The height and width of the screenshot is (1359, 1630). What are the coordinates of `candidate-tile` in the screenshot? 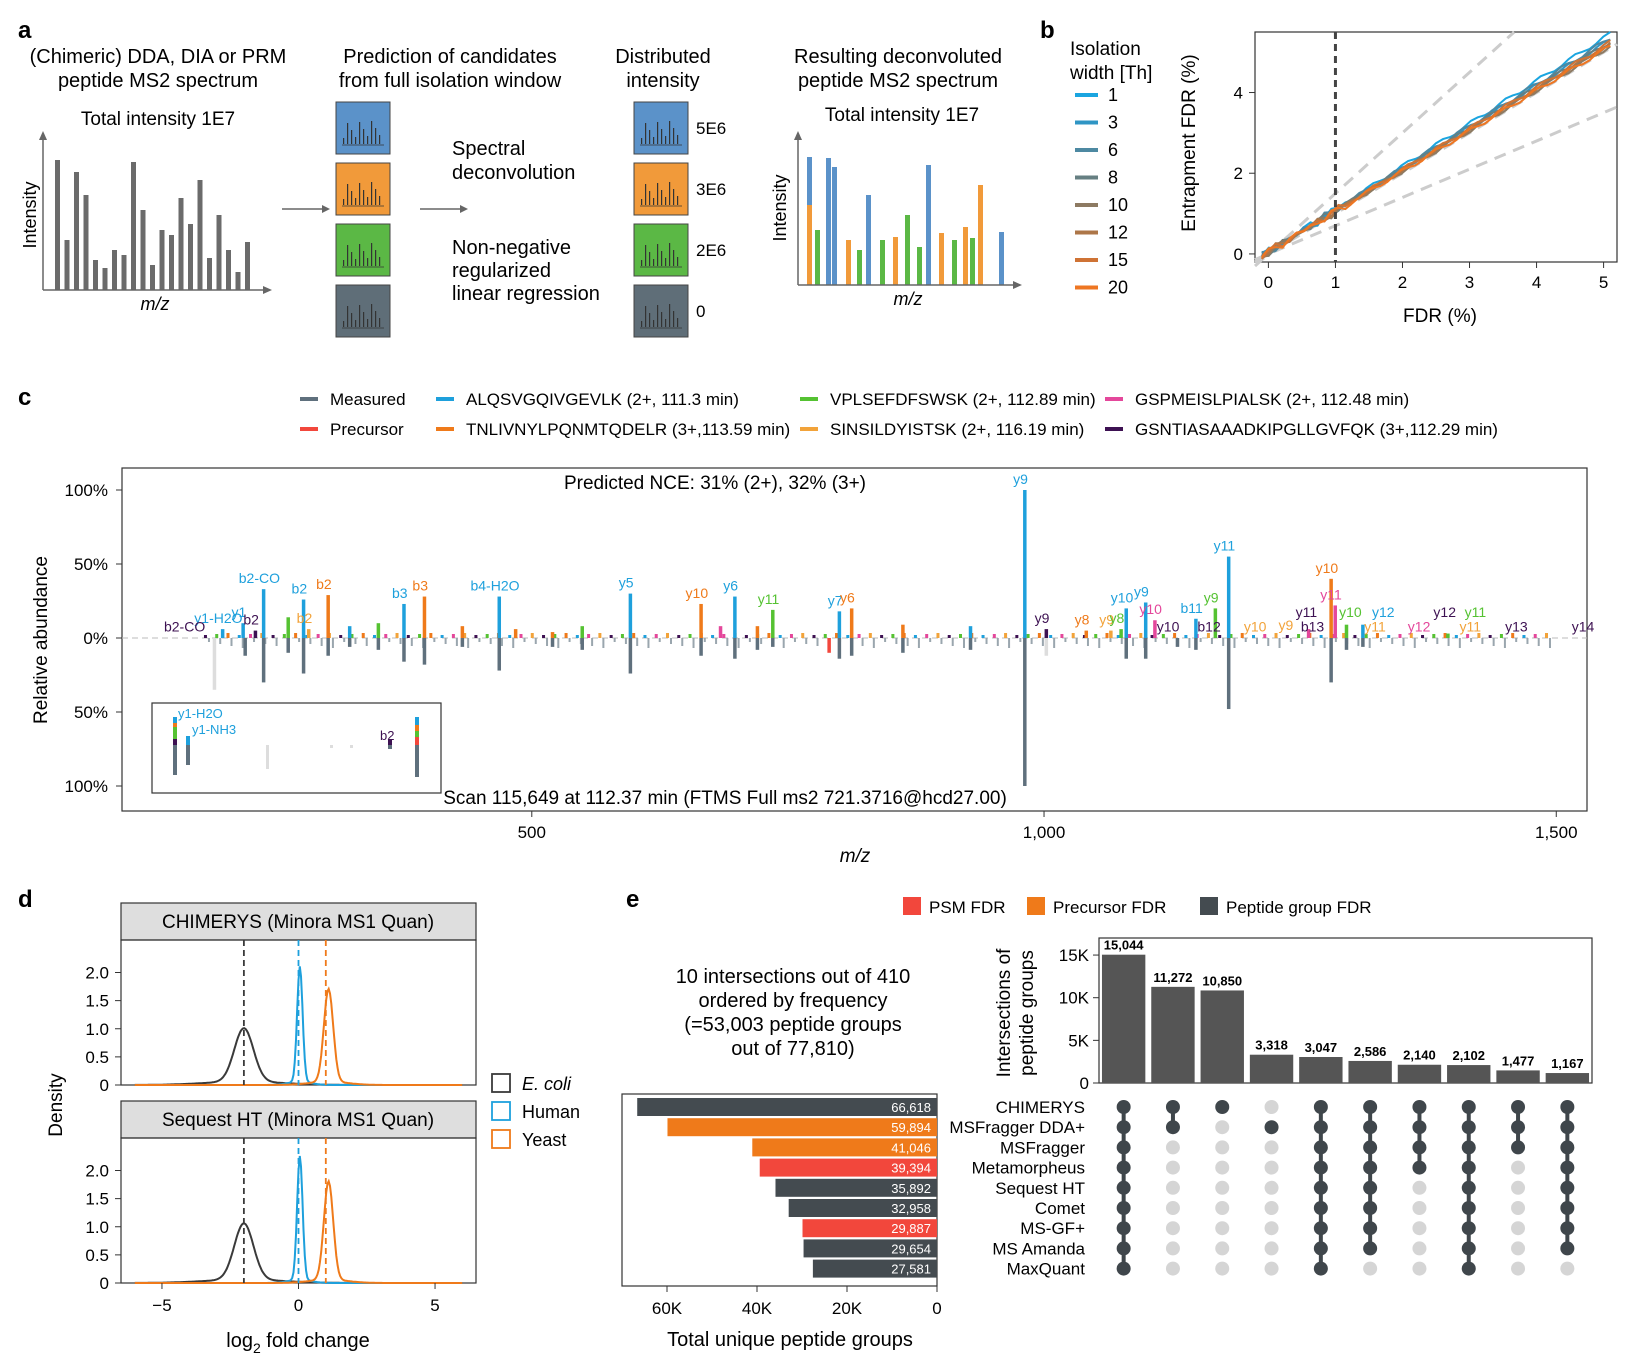 It's located at (661, 128).